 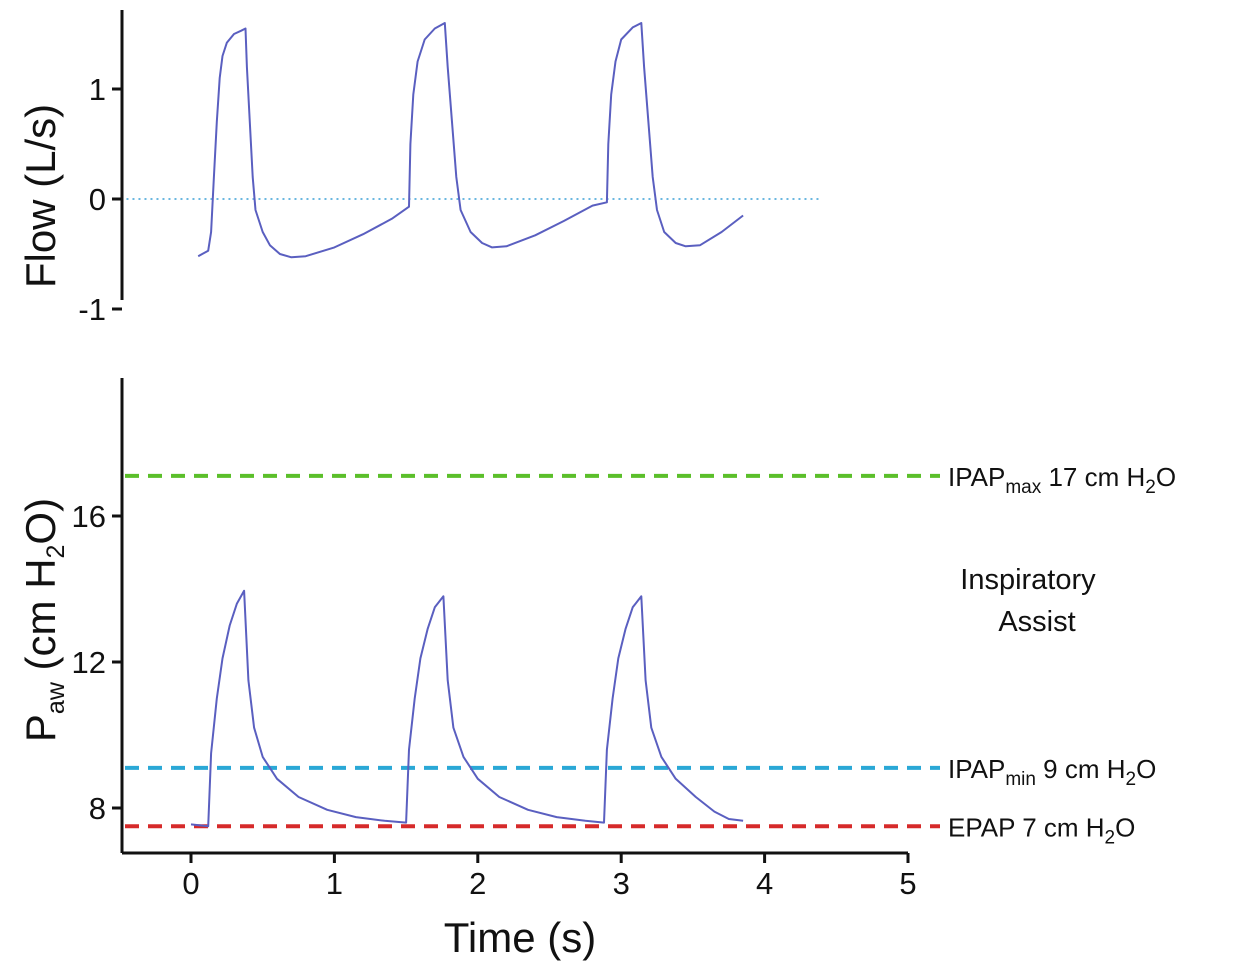 I want to click on time-x-axis-title: Time (s), so click(x=520, y=937).